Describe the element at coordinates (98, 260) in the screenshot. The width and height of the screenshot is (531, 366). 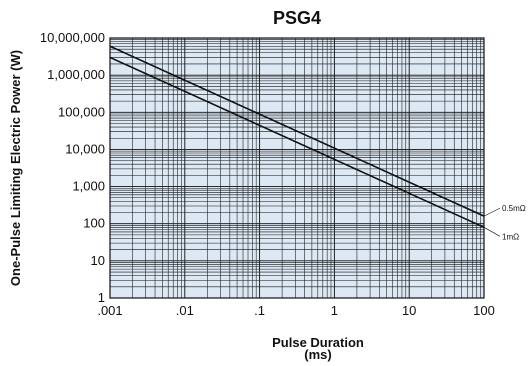
I see `y-tick-label: 10` at that location.